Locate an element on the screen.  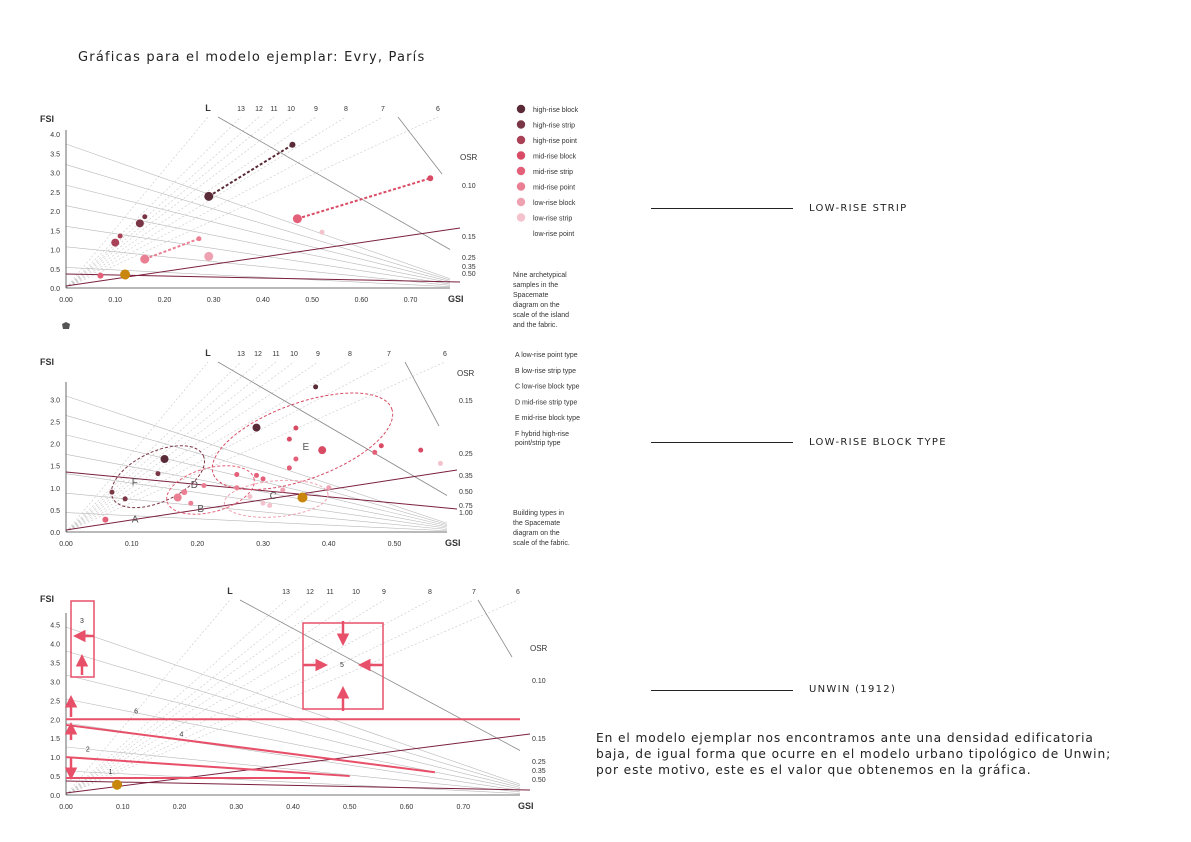
group-label: D is located at coordinates (194, 485).